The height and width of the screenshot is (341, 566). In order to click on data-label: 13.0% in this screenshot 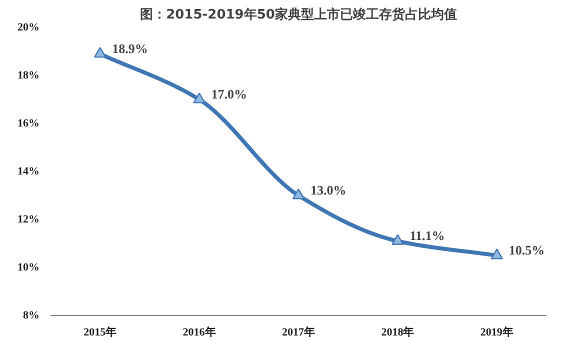, I will do `click(328, 190)`.